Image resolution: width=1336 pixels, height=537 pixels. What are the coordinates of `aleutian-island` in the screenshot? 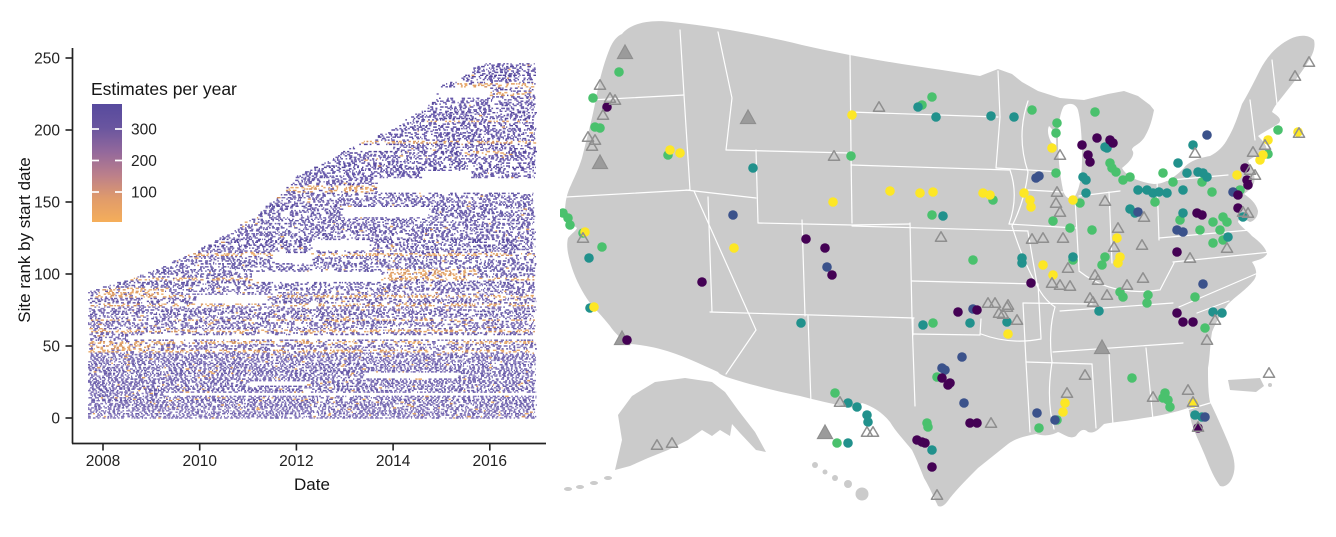 It's located at (608, 478).